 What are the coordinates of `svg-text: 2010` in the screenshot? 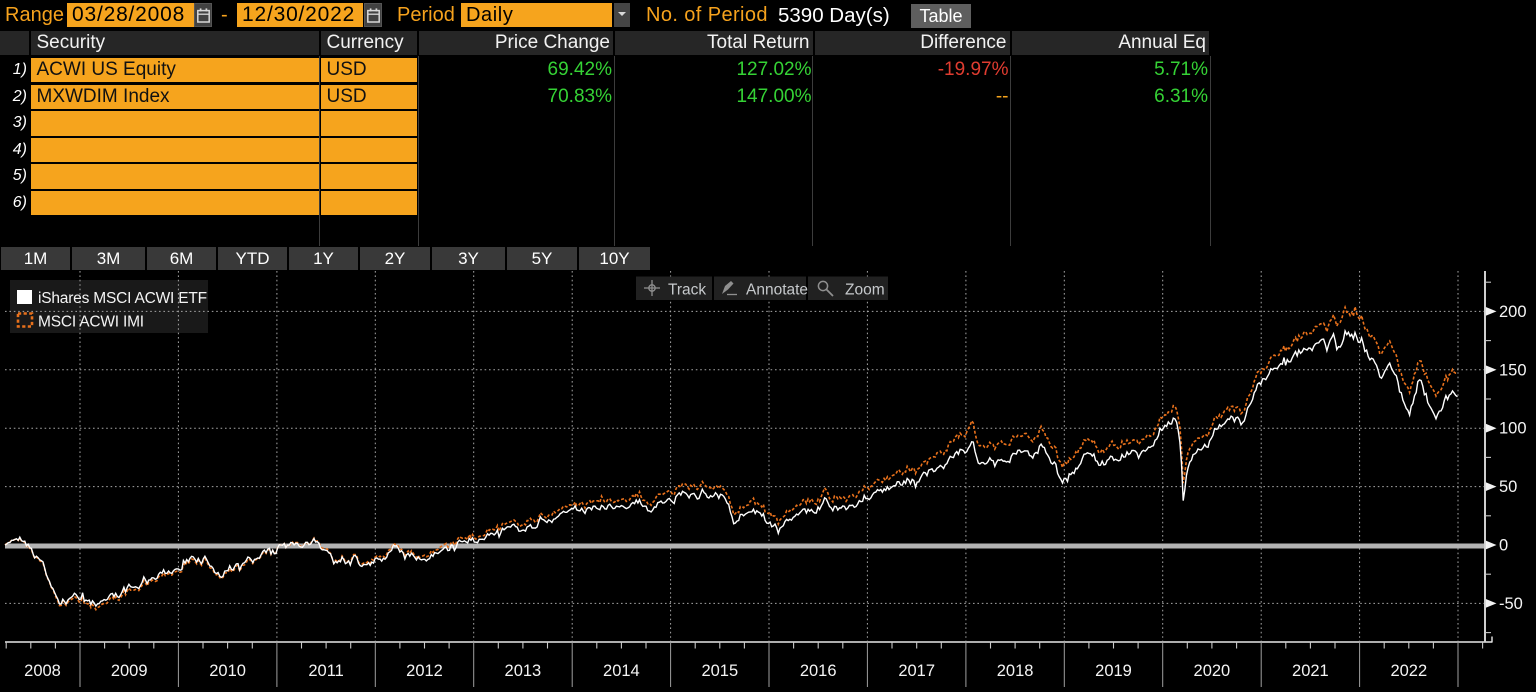 It's located at (227, 671).